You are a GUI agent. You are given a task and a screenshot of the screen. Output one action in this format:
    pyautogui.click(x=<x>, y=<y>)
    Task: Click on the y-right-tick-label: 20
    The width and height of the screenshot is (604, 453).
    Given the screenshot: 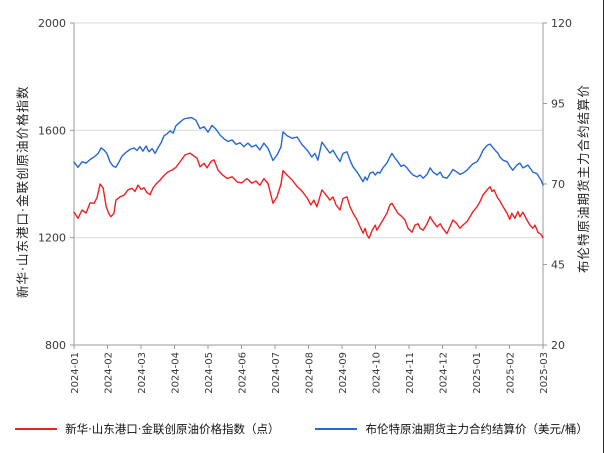 What is the action you would take?
    pyautogui.click(x=558, y=345)
    